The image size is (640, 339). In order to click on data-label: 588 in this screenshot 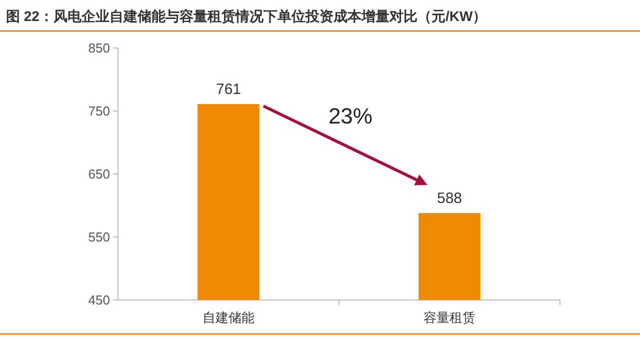, I will do `click(449, 199)`.